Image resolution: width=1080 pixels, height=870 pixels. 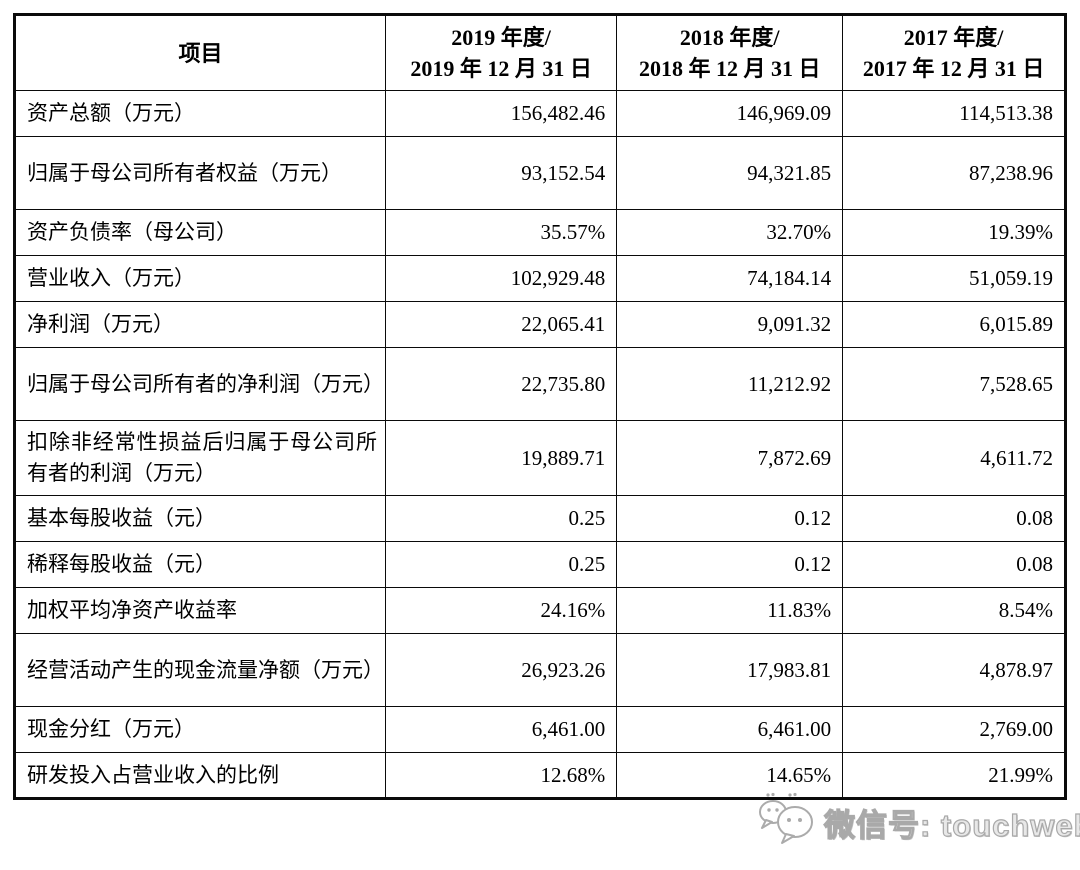 I want to click on value-2018: 7,872.69, so click(x=730, y=458).